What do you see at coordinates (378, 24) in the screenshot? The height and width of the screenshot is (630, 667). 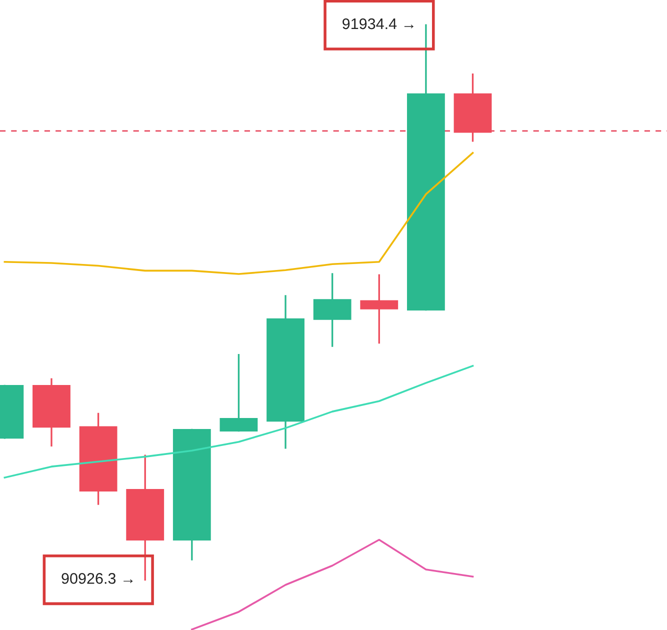 I see `annotation: 91934.4 →` at bounding box center [378, 24].